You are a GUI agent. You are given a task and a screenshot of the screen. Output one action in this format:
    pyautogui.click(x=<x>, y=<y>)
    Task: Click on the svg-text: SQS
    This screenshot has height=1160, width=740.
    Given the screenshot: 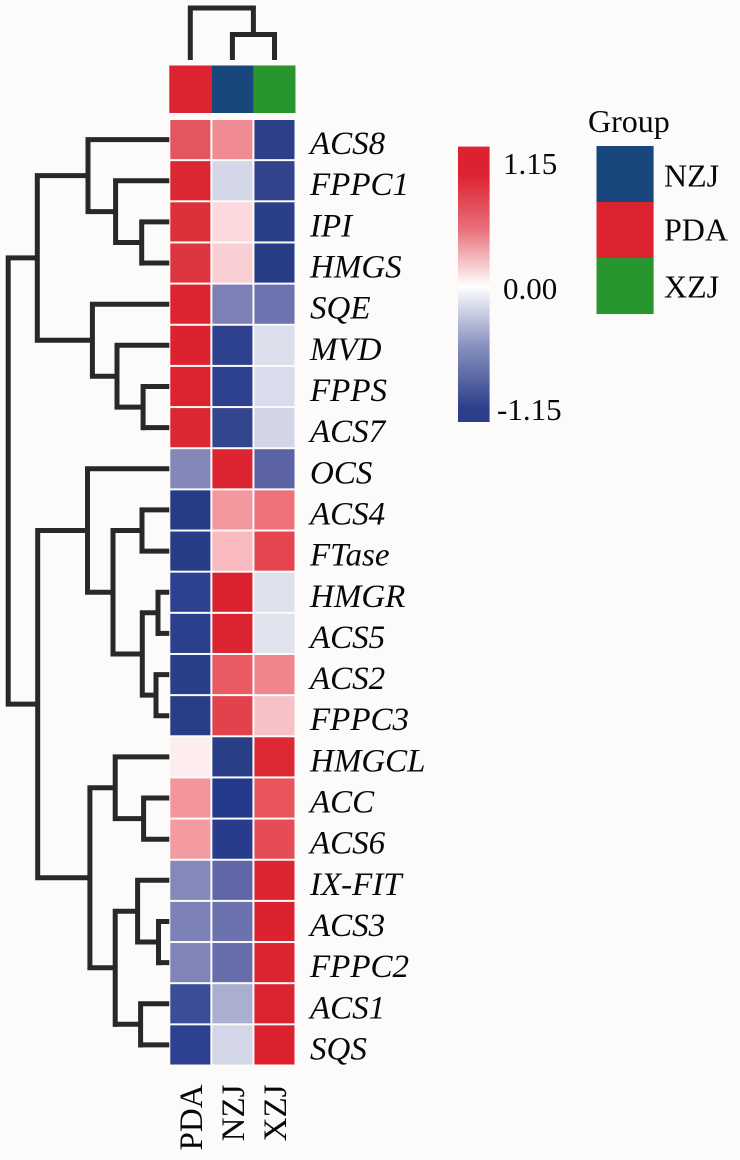 What is the action you would take?
    pyautogui.click(x=338, y=1049)
    